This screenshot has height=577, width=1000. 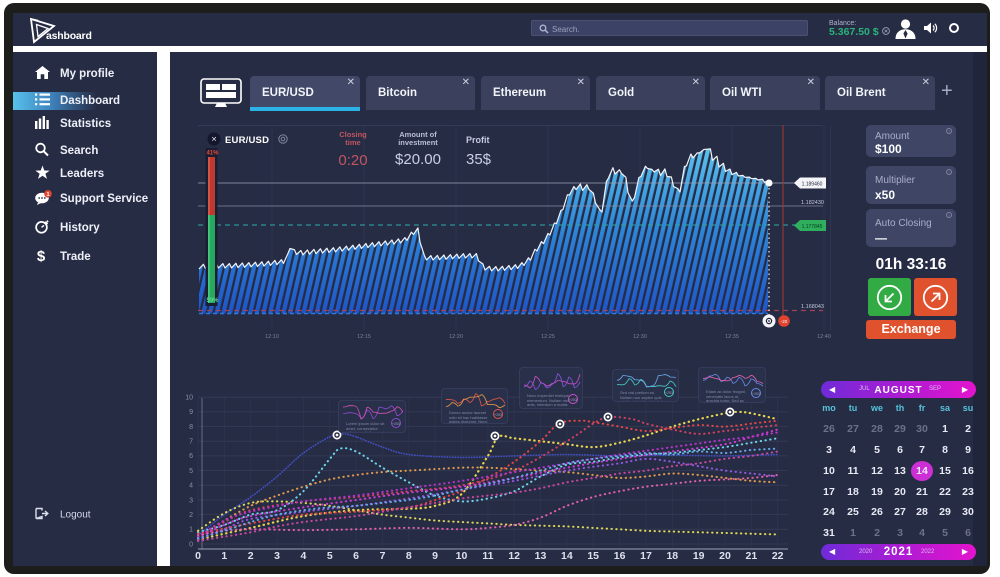 I want to click on svg-text: 17, so click(x=646, y=556).